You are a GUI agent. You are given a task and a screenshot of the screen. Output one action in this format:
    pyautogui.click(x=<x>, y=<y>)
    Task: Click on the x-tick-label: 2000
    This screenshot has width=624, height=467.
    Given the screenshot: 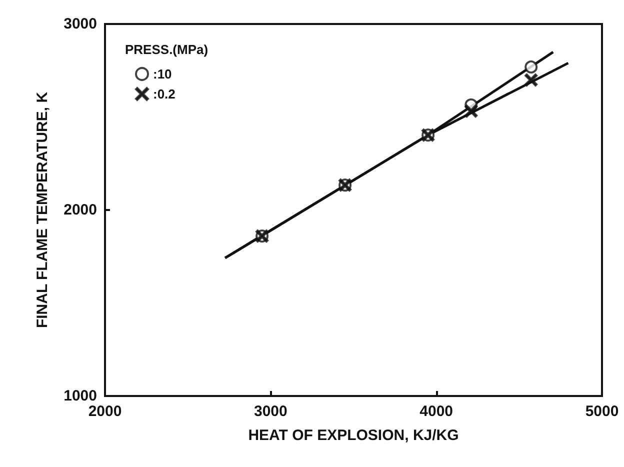 What is the action you would take?
    pyautogui.click(x=105, y=411)
    